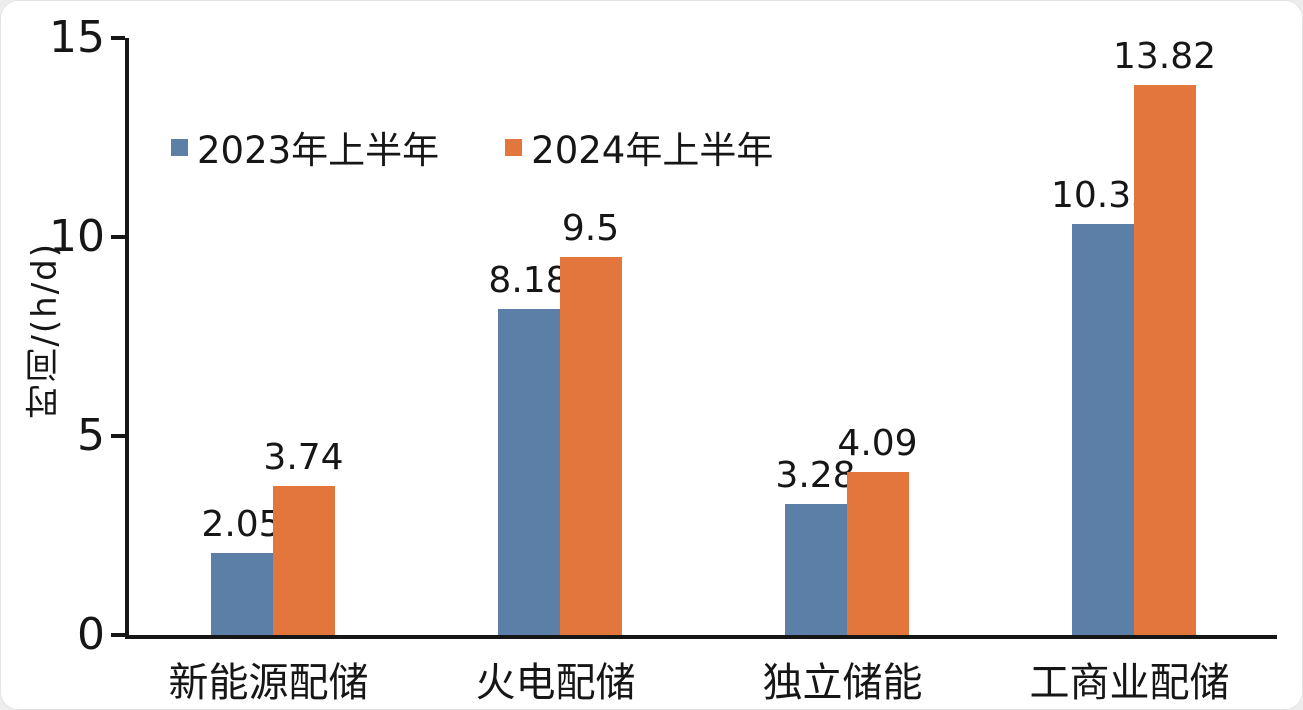  Describe the element at coordinates (1102, 405) in the screenshot. I see `bar-series-0: 10.33` at that location.